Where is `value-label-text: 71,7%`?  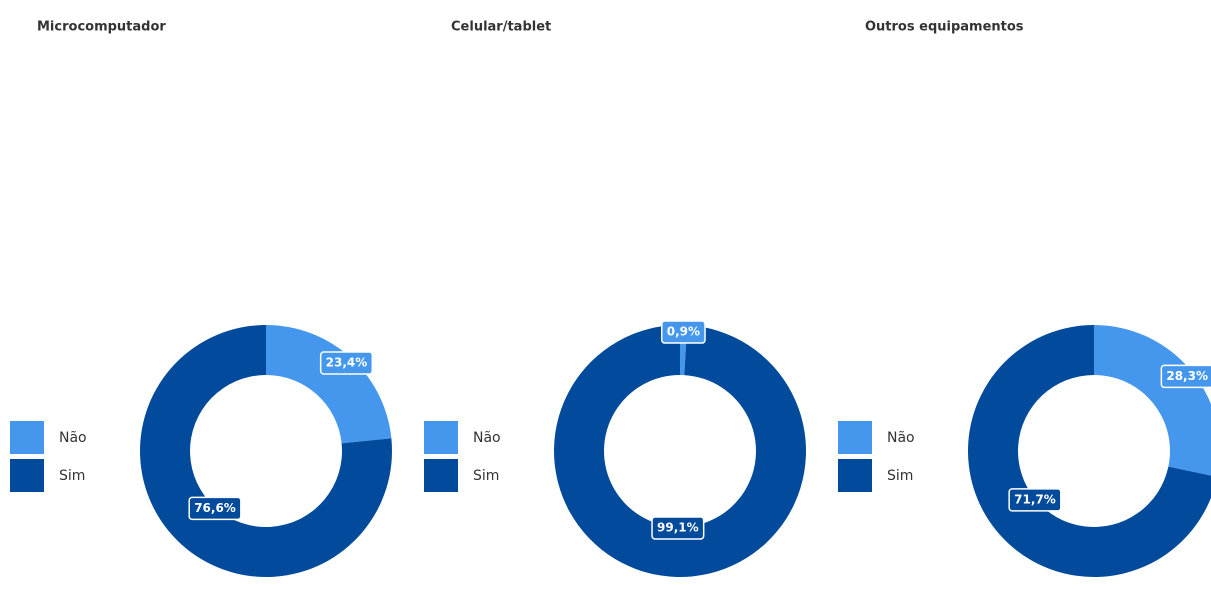 value-label-text: 71,7% is located at coordinates (1035, 499).